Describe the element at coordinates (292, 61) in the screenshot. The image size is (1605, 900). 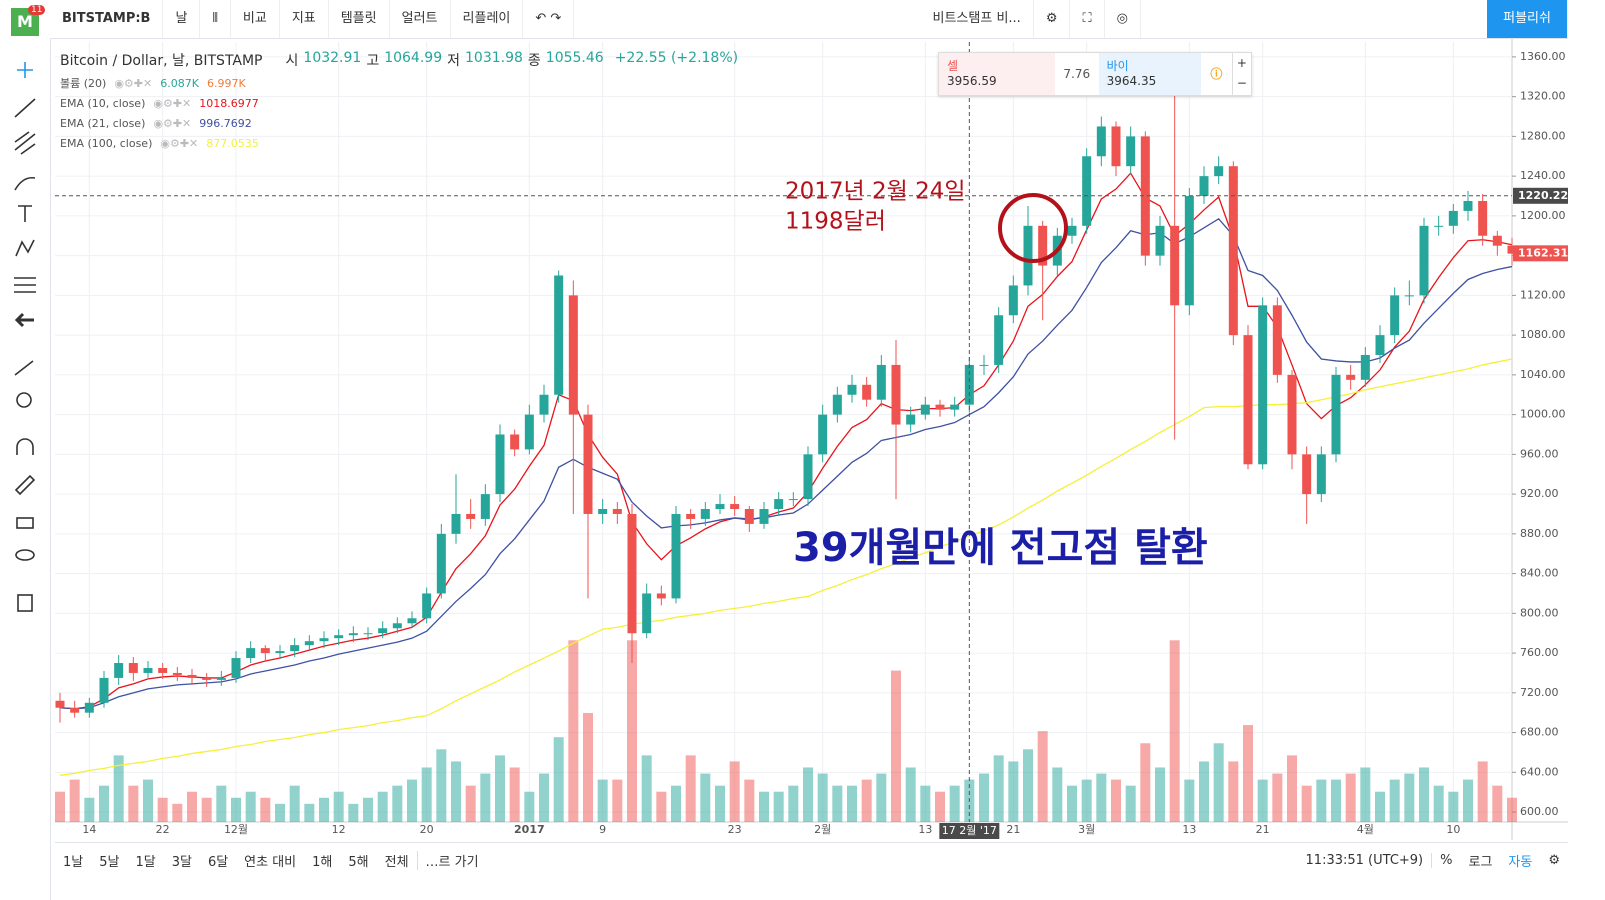
I see `open-label: 시` at that location.